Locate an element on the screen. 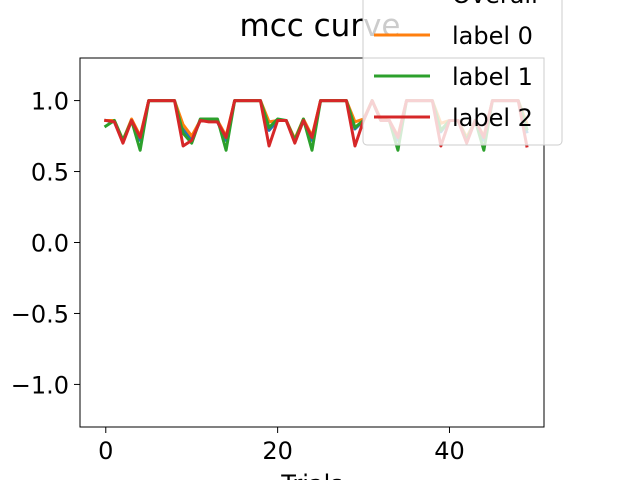 The width and height of the screenshot is (640, 480). x-axis: 0 20 40 is located at coordinates (281, 446).